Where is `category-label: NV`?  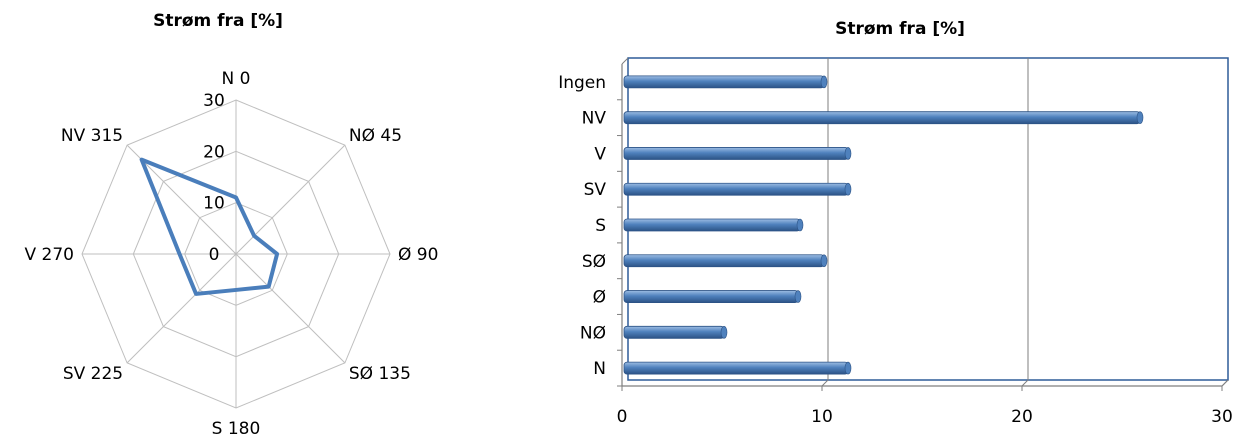 category-label: NV is located at coordinates (594, 119).